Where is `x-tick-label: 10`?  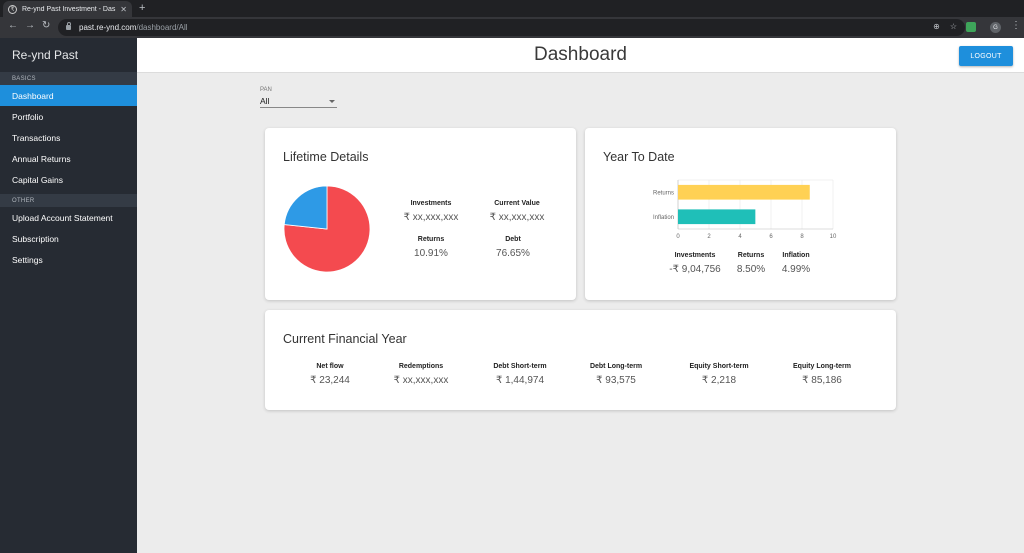 x-tick-label: 10 is located at coordinates (833, 237).